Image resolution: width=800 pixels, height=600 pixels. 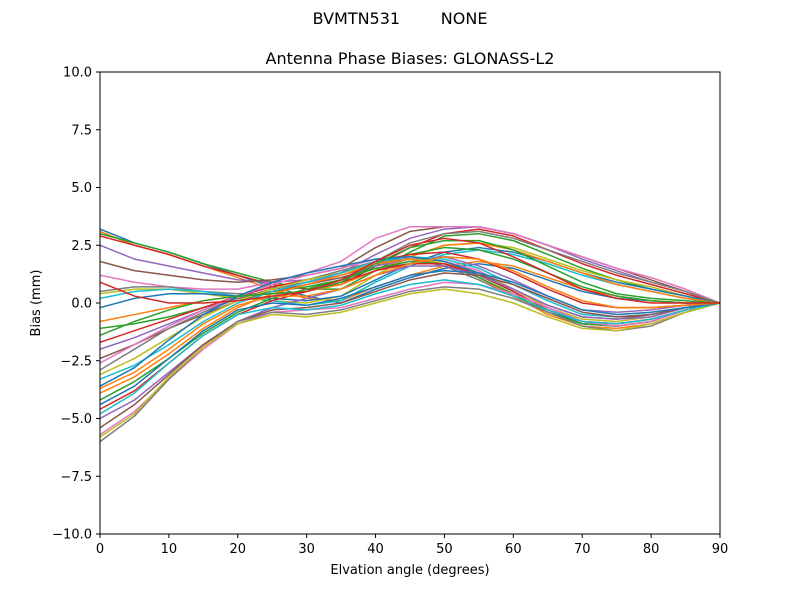 What do you see at coordinates (375, 549) in the screenshot?
I see `x-tick-label: 40` at bounding box center [375, 549].